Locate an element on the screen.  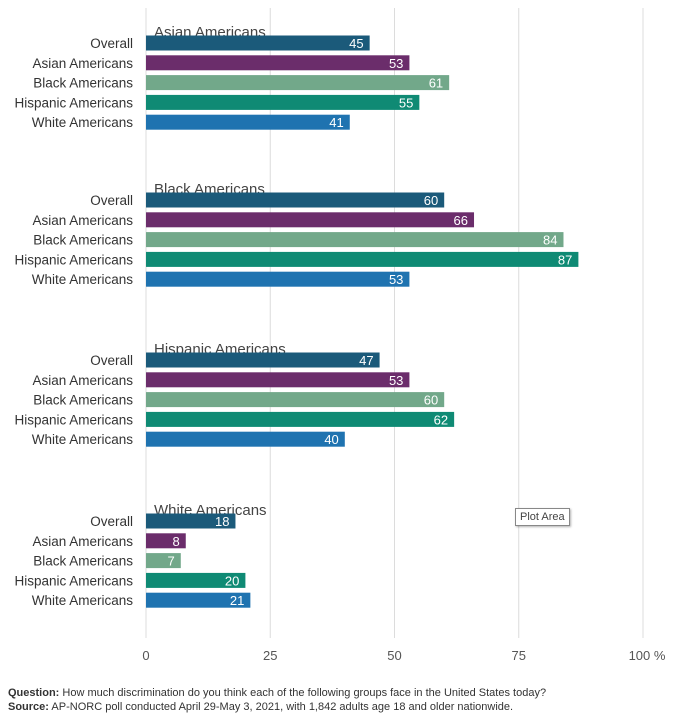
data-label: 7 is located at coordinates (171, 561).